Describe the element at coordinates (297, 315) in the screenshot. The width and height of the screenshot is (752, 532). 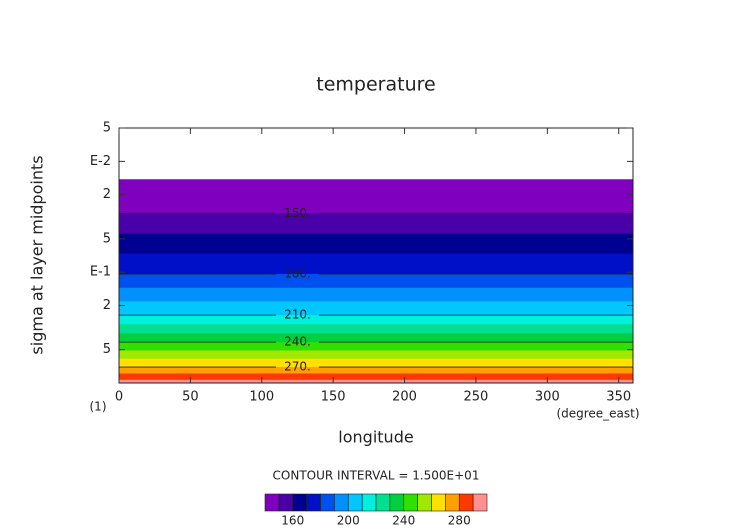
I see `contour-label: 210.` at that location.